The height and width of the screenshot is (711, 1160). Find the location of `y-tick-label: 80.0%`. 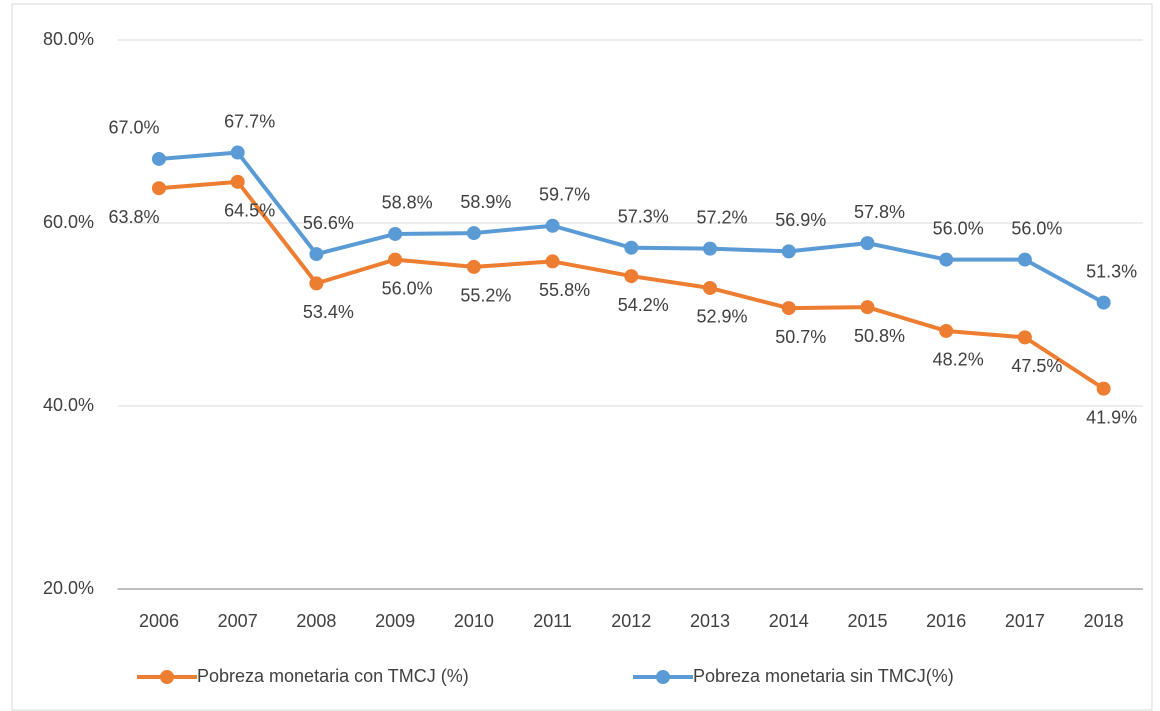

y-tick-label: 80.0% is located at coordinates (68, 39).